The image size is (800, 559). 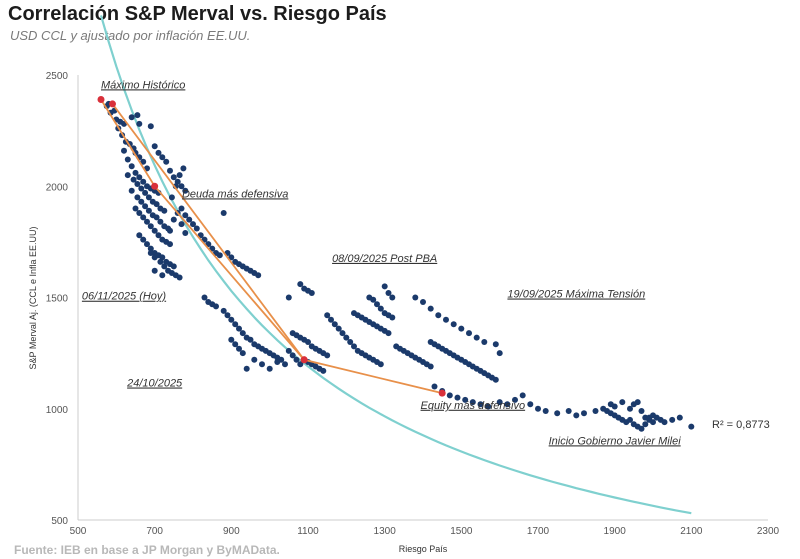 What do you see at coordinates (154, 384) in the screenshot?
I see `annotation-label: 24/10/2025` at bounding box center [154, 384].